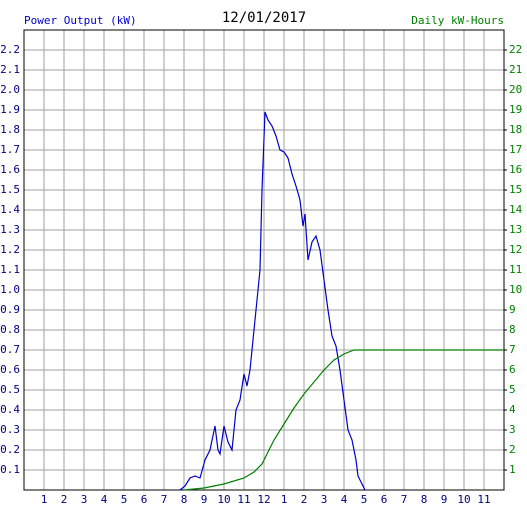 The image size is (527, 510). Describe the element at coordinates (515, 49) in the screenshot. I see `y2-tick-label: 22` at that location.